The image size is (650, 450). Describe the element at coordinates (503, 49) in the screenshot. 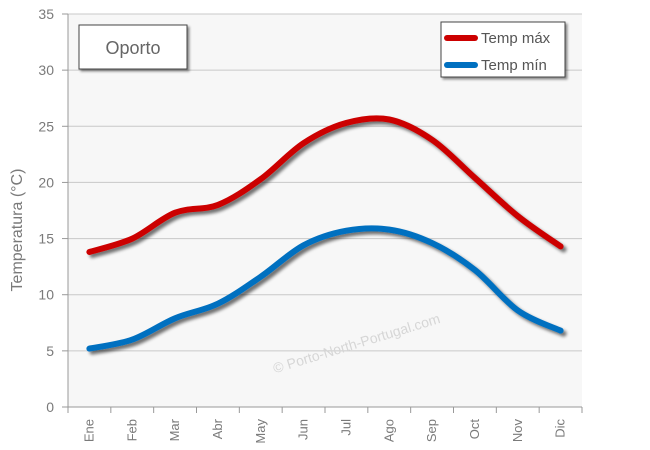

I see `legend: Temp máx Temp mín` at that location.